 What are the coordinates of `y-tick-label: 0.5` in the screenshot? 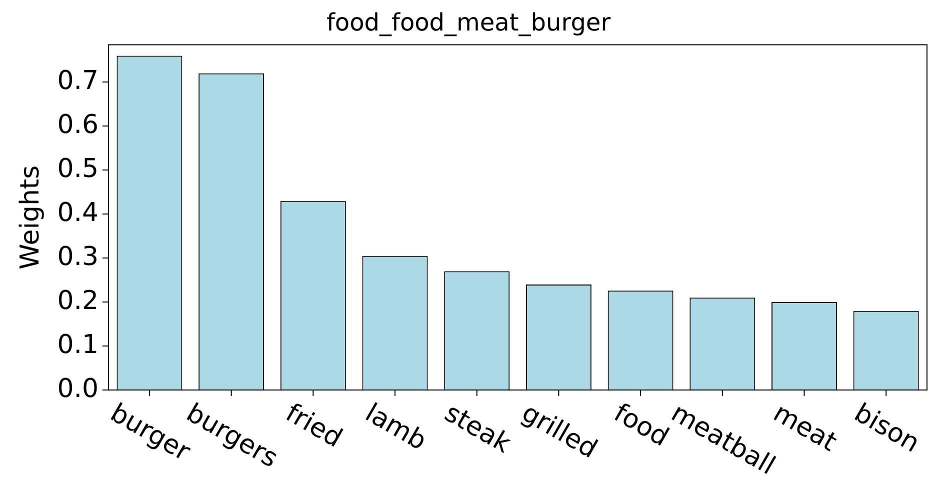 It's located at (78, 169).